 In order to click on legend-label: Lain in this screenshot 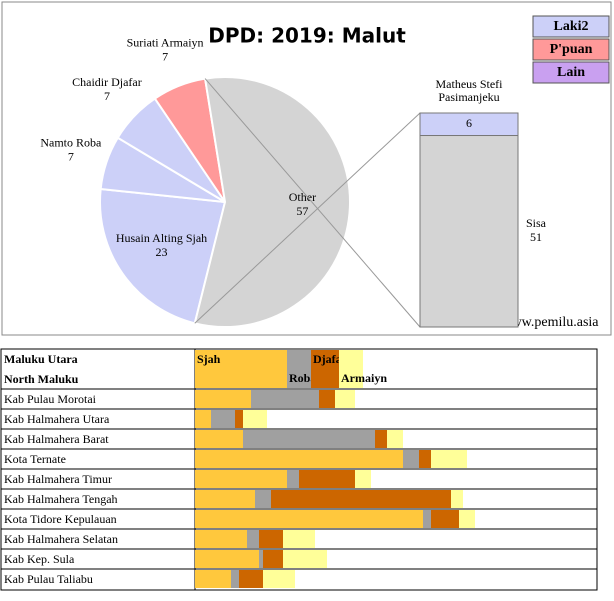, I will do `click(571, 72)`.